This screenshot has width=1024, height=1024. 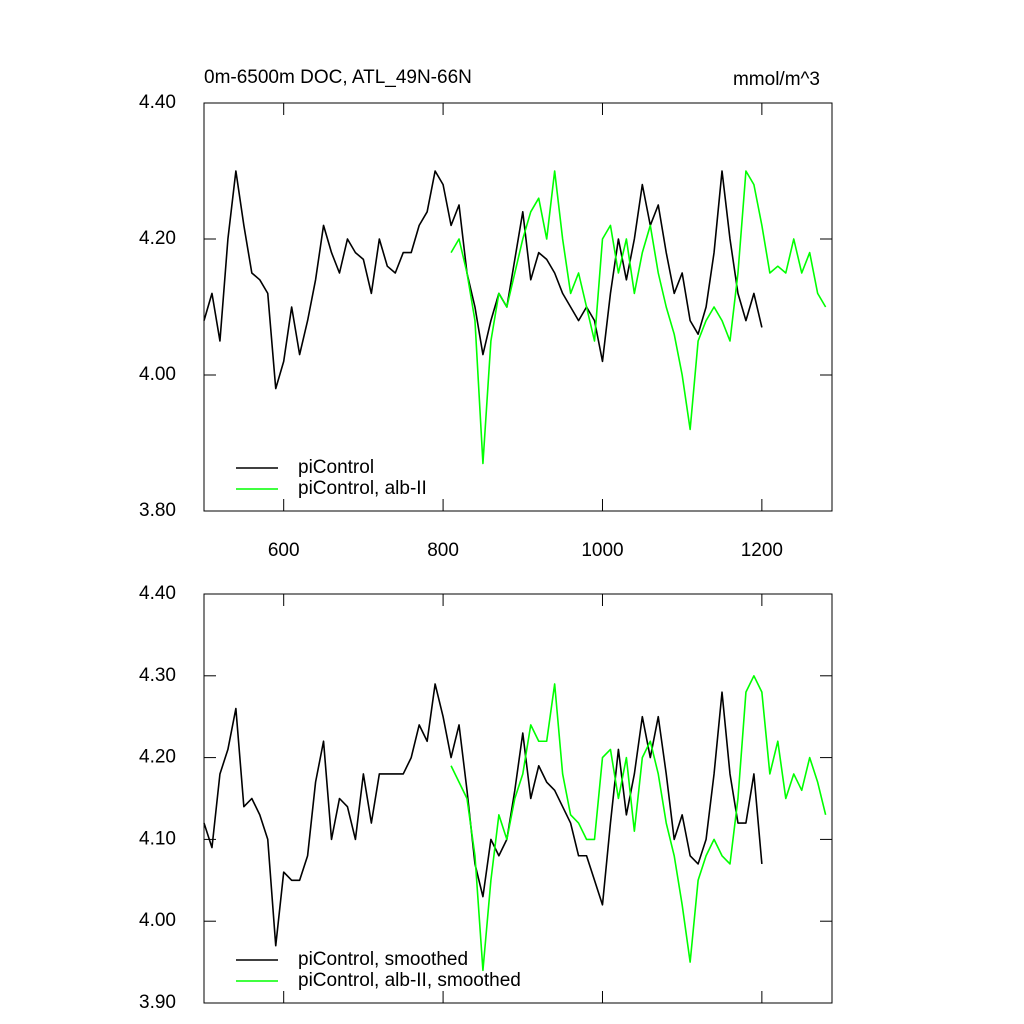 What do you see at coordinates (284, 550) in the screenshot?
I see `x-tick-label: 600` at bounding box center [284, 550].